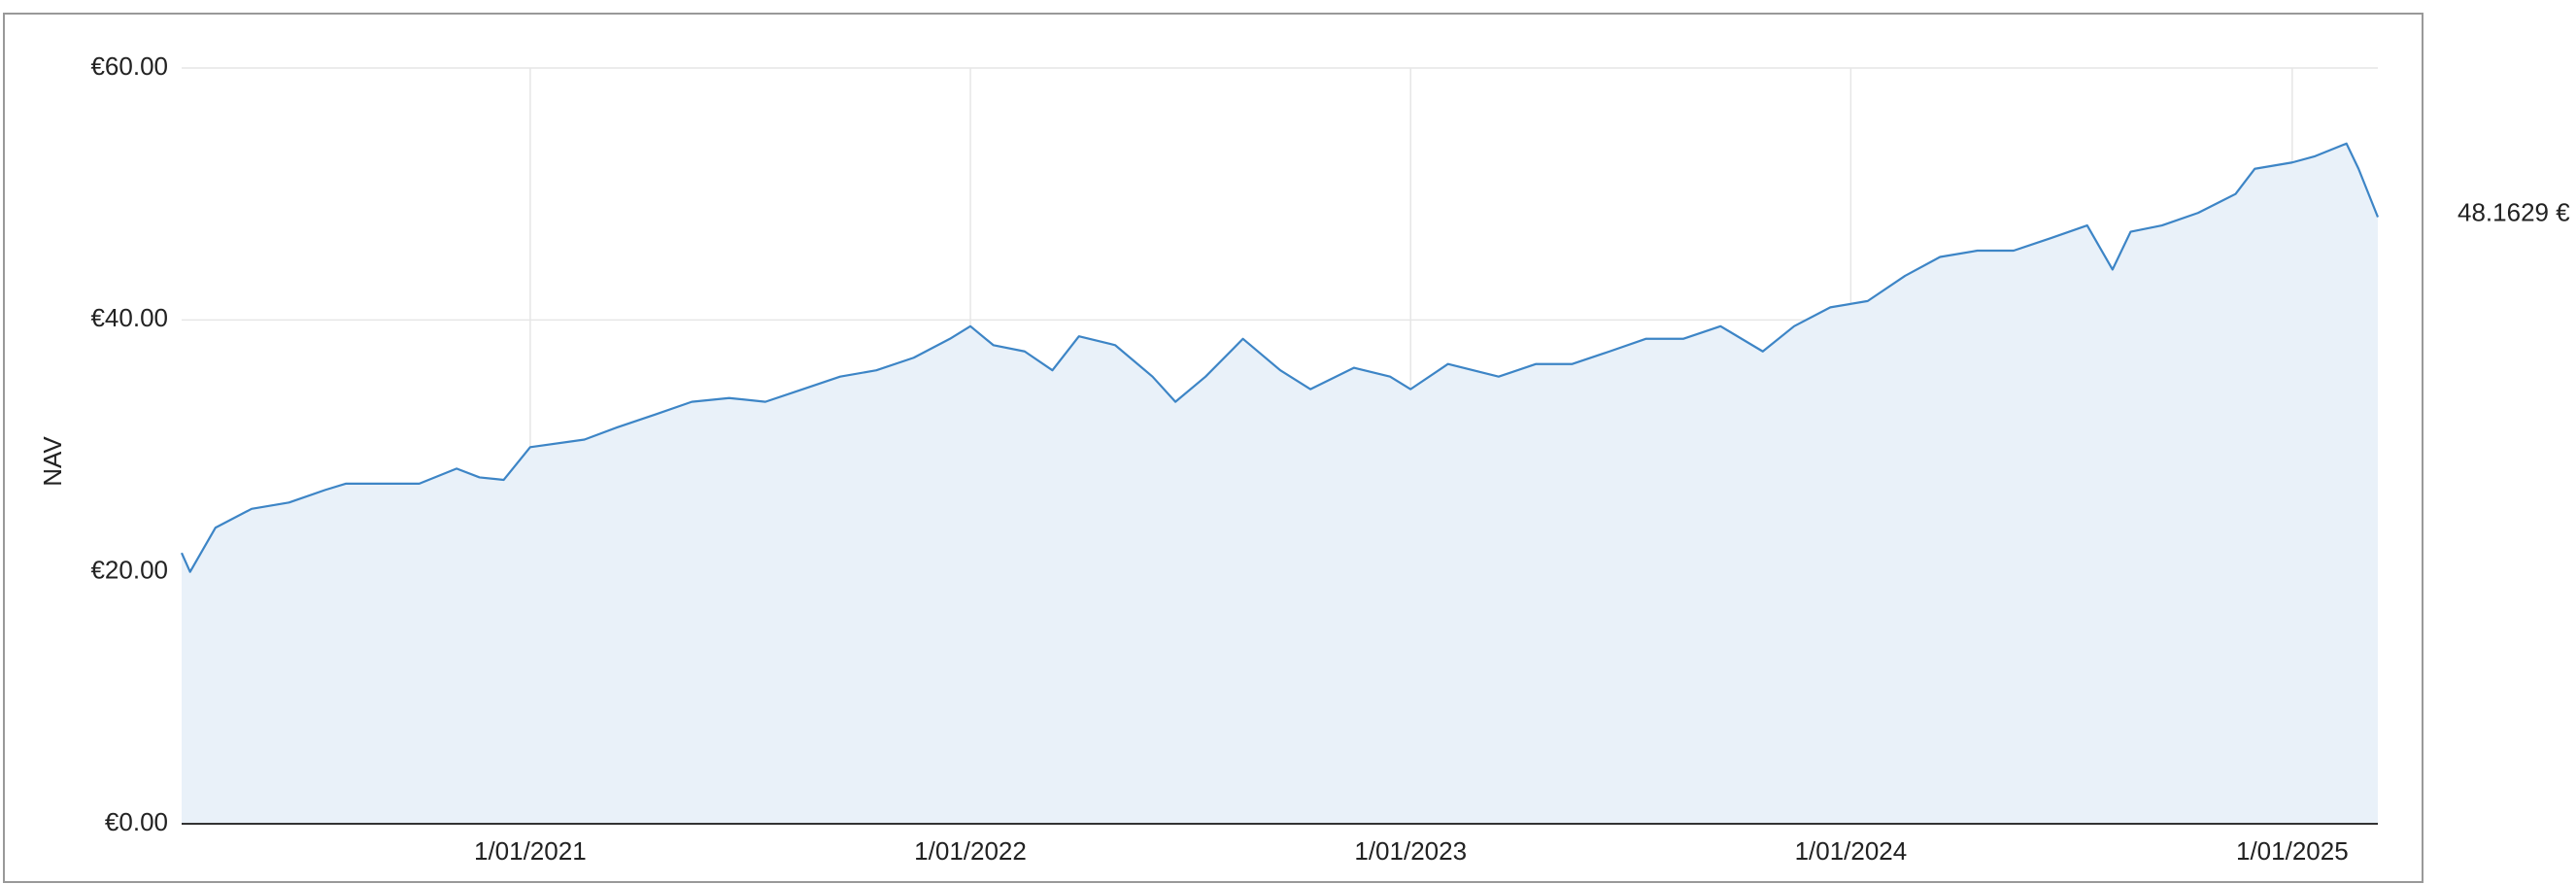 The width and height of the screenshot is (2576, 884). Describe the element at coordinates (129, 66) in the screenshot. I see `y-tick-label: €60.00` at that location.